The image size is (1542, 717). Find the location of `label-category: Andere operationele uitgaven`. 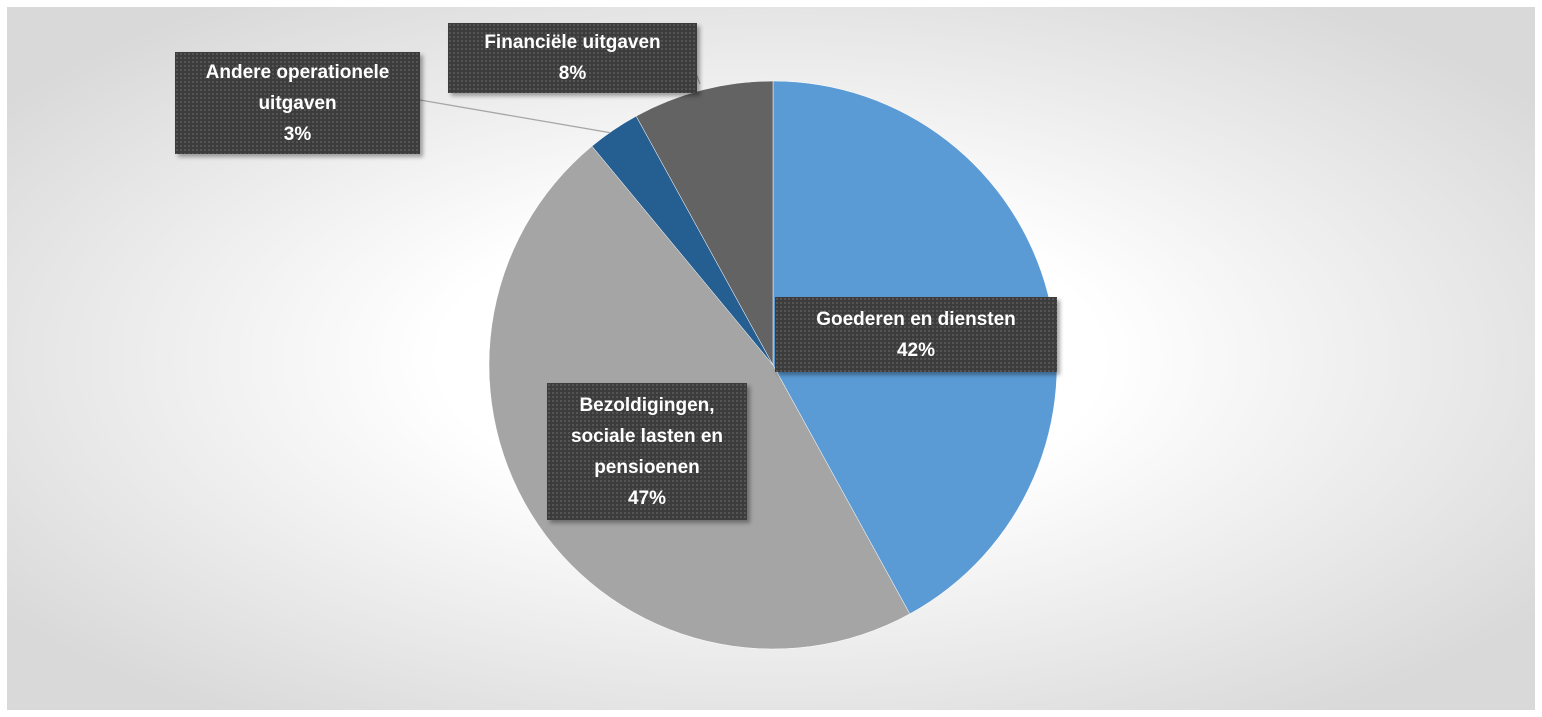

label-category: Andere operationele uitgaven is located at coordinates (297, 87).